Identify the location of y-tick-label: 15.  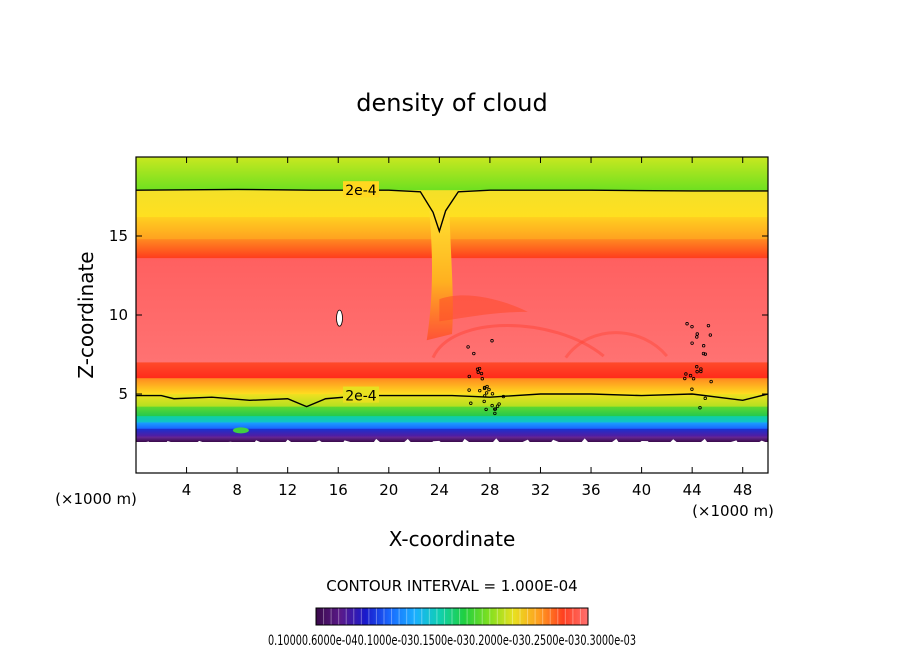
(118, 236).